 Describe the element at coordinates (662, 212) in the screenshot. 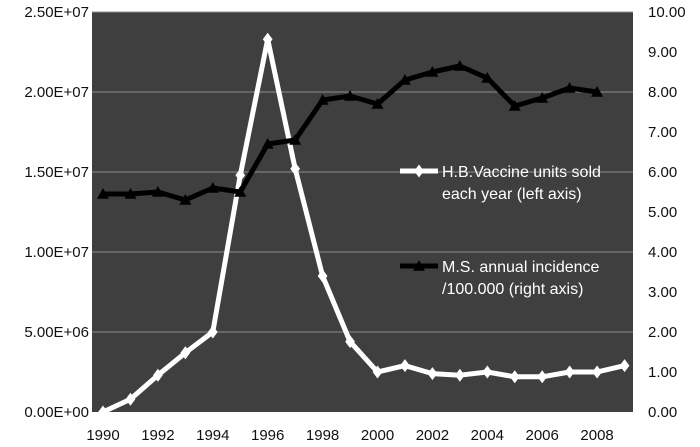

I see `right-tick-label: 5.00` at that location.